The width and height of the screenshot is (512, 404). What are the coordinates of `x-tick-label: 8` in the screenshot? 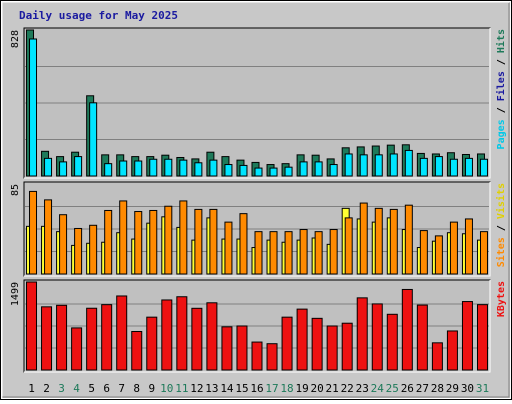 It's located at (136, 388).